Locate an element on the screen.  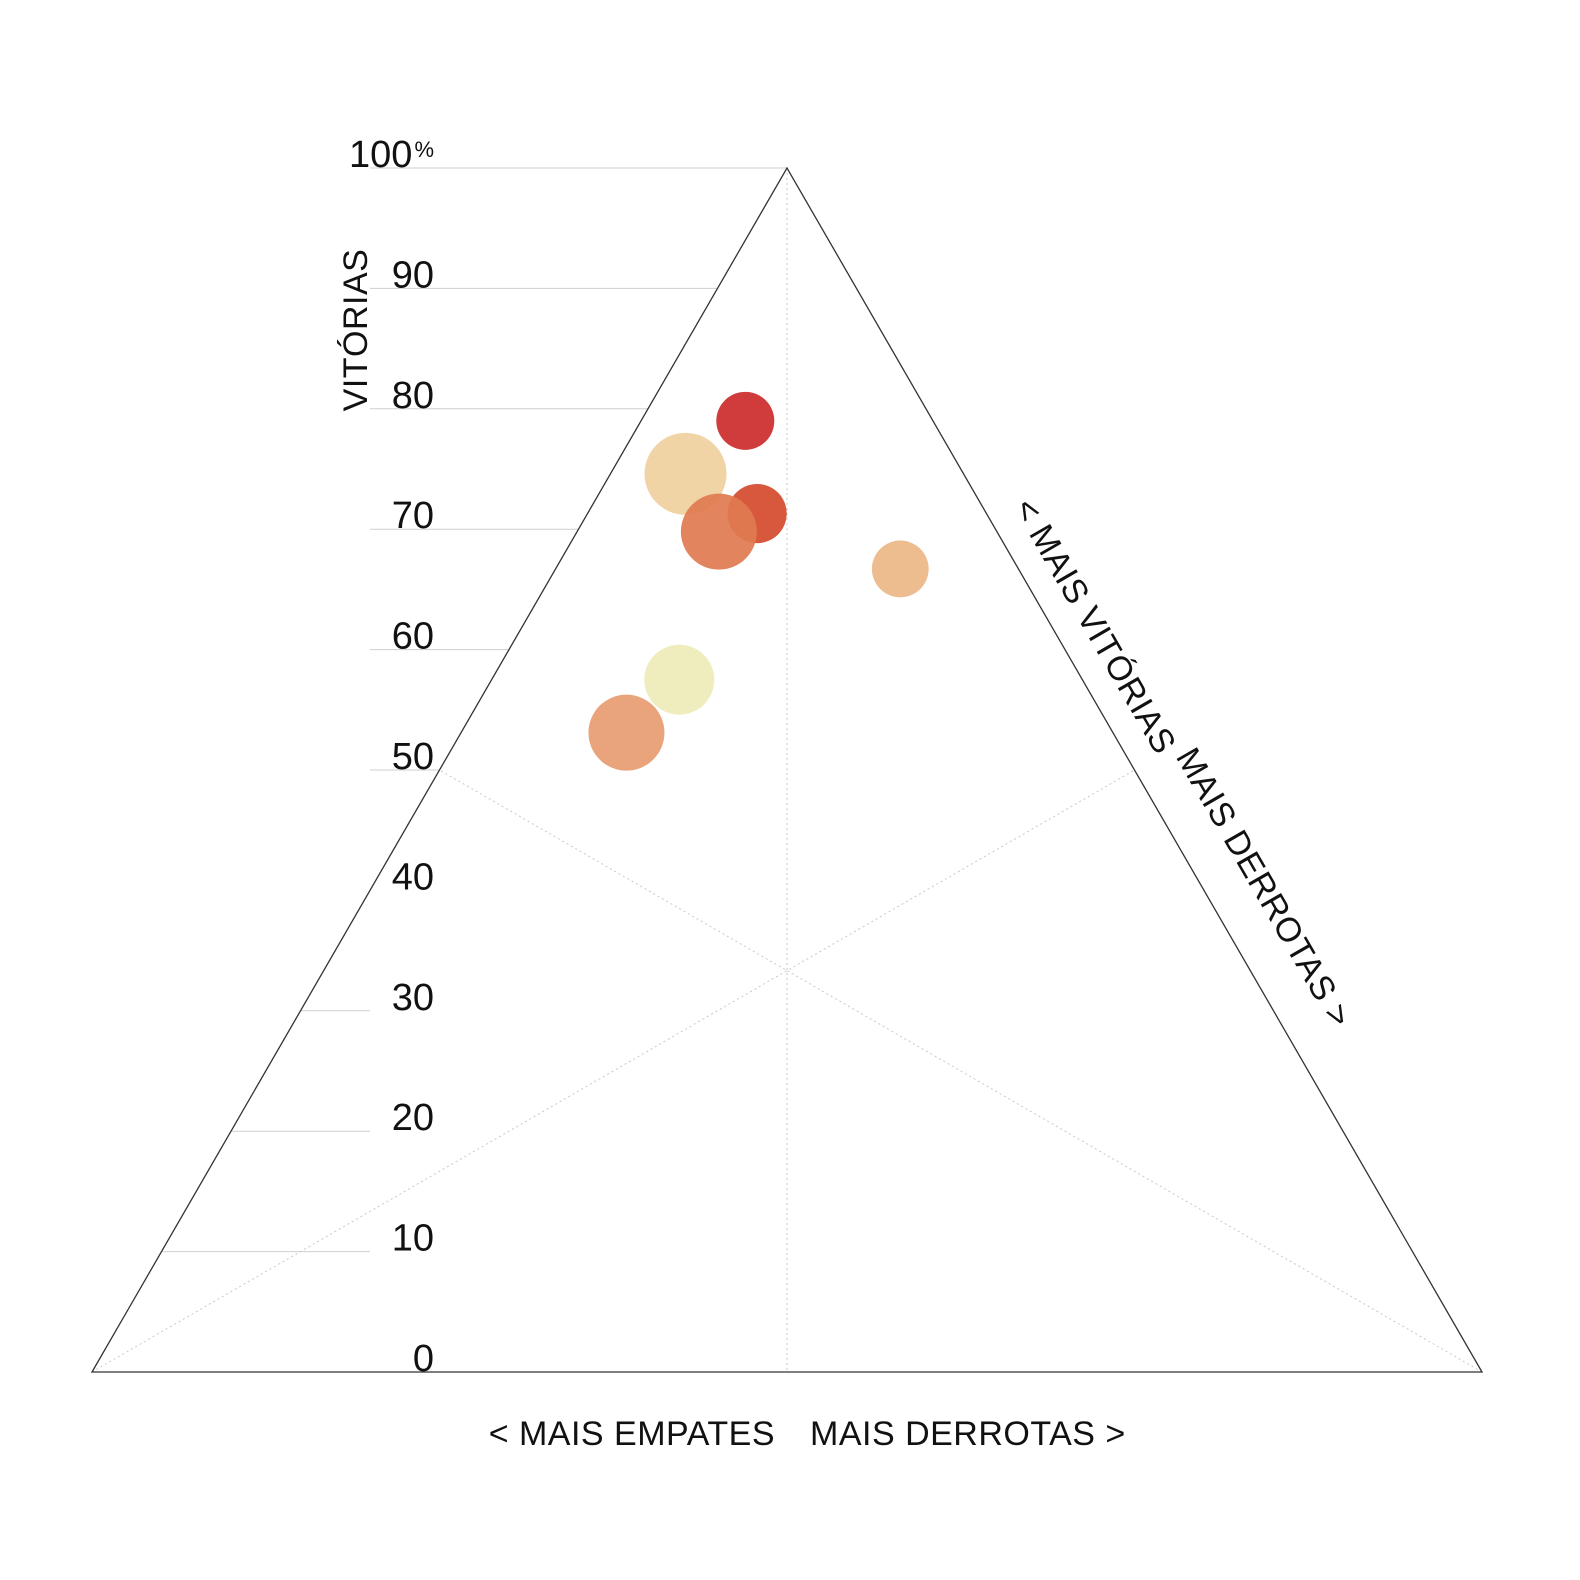
tick-label-30: 30 is located at coordinates (413, 998).